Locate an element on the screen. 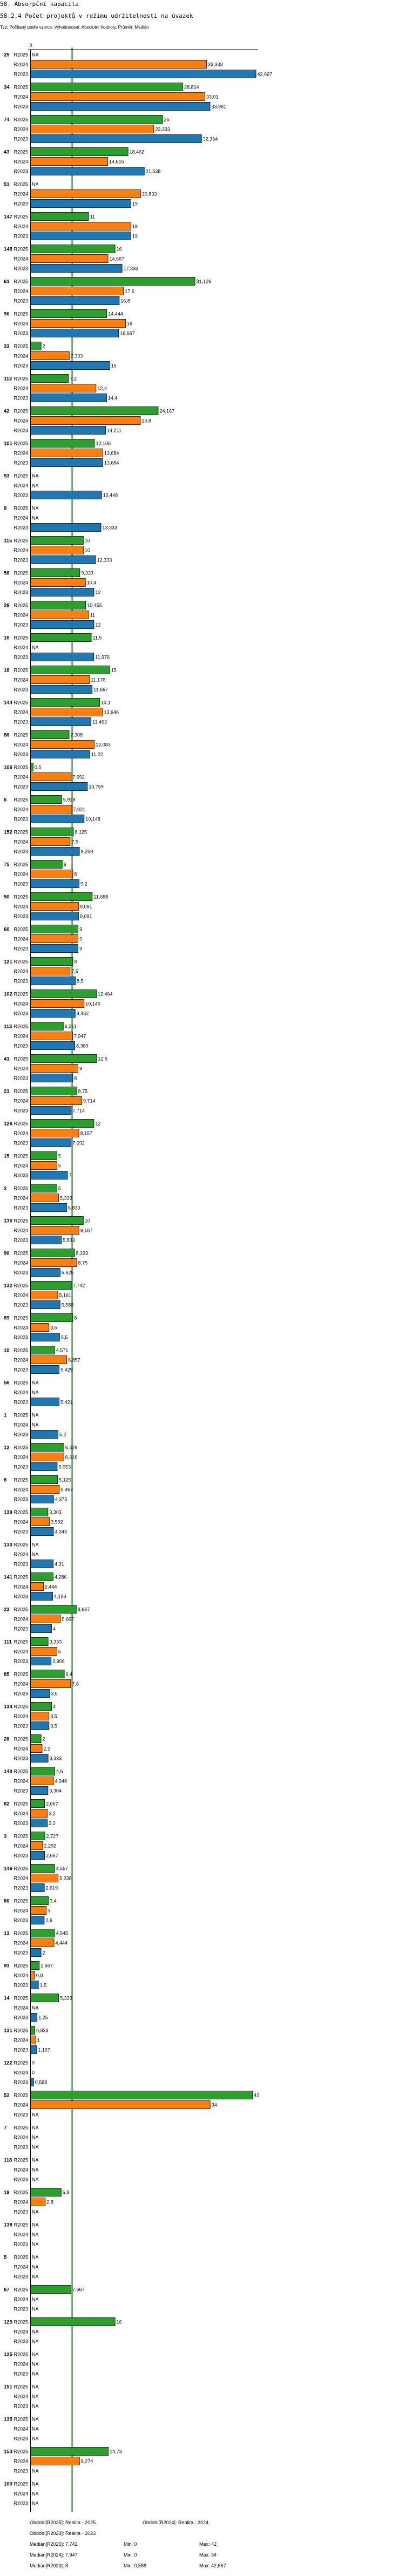 The height and width of the screenshot is (2576, 405). max-r2023: Max: 42,667 is located at coordinates (213, 2565).